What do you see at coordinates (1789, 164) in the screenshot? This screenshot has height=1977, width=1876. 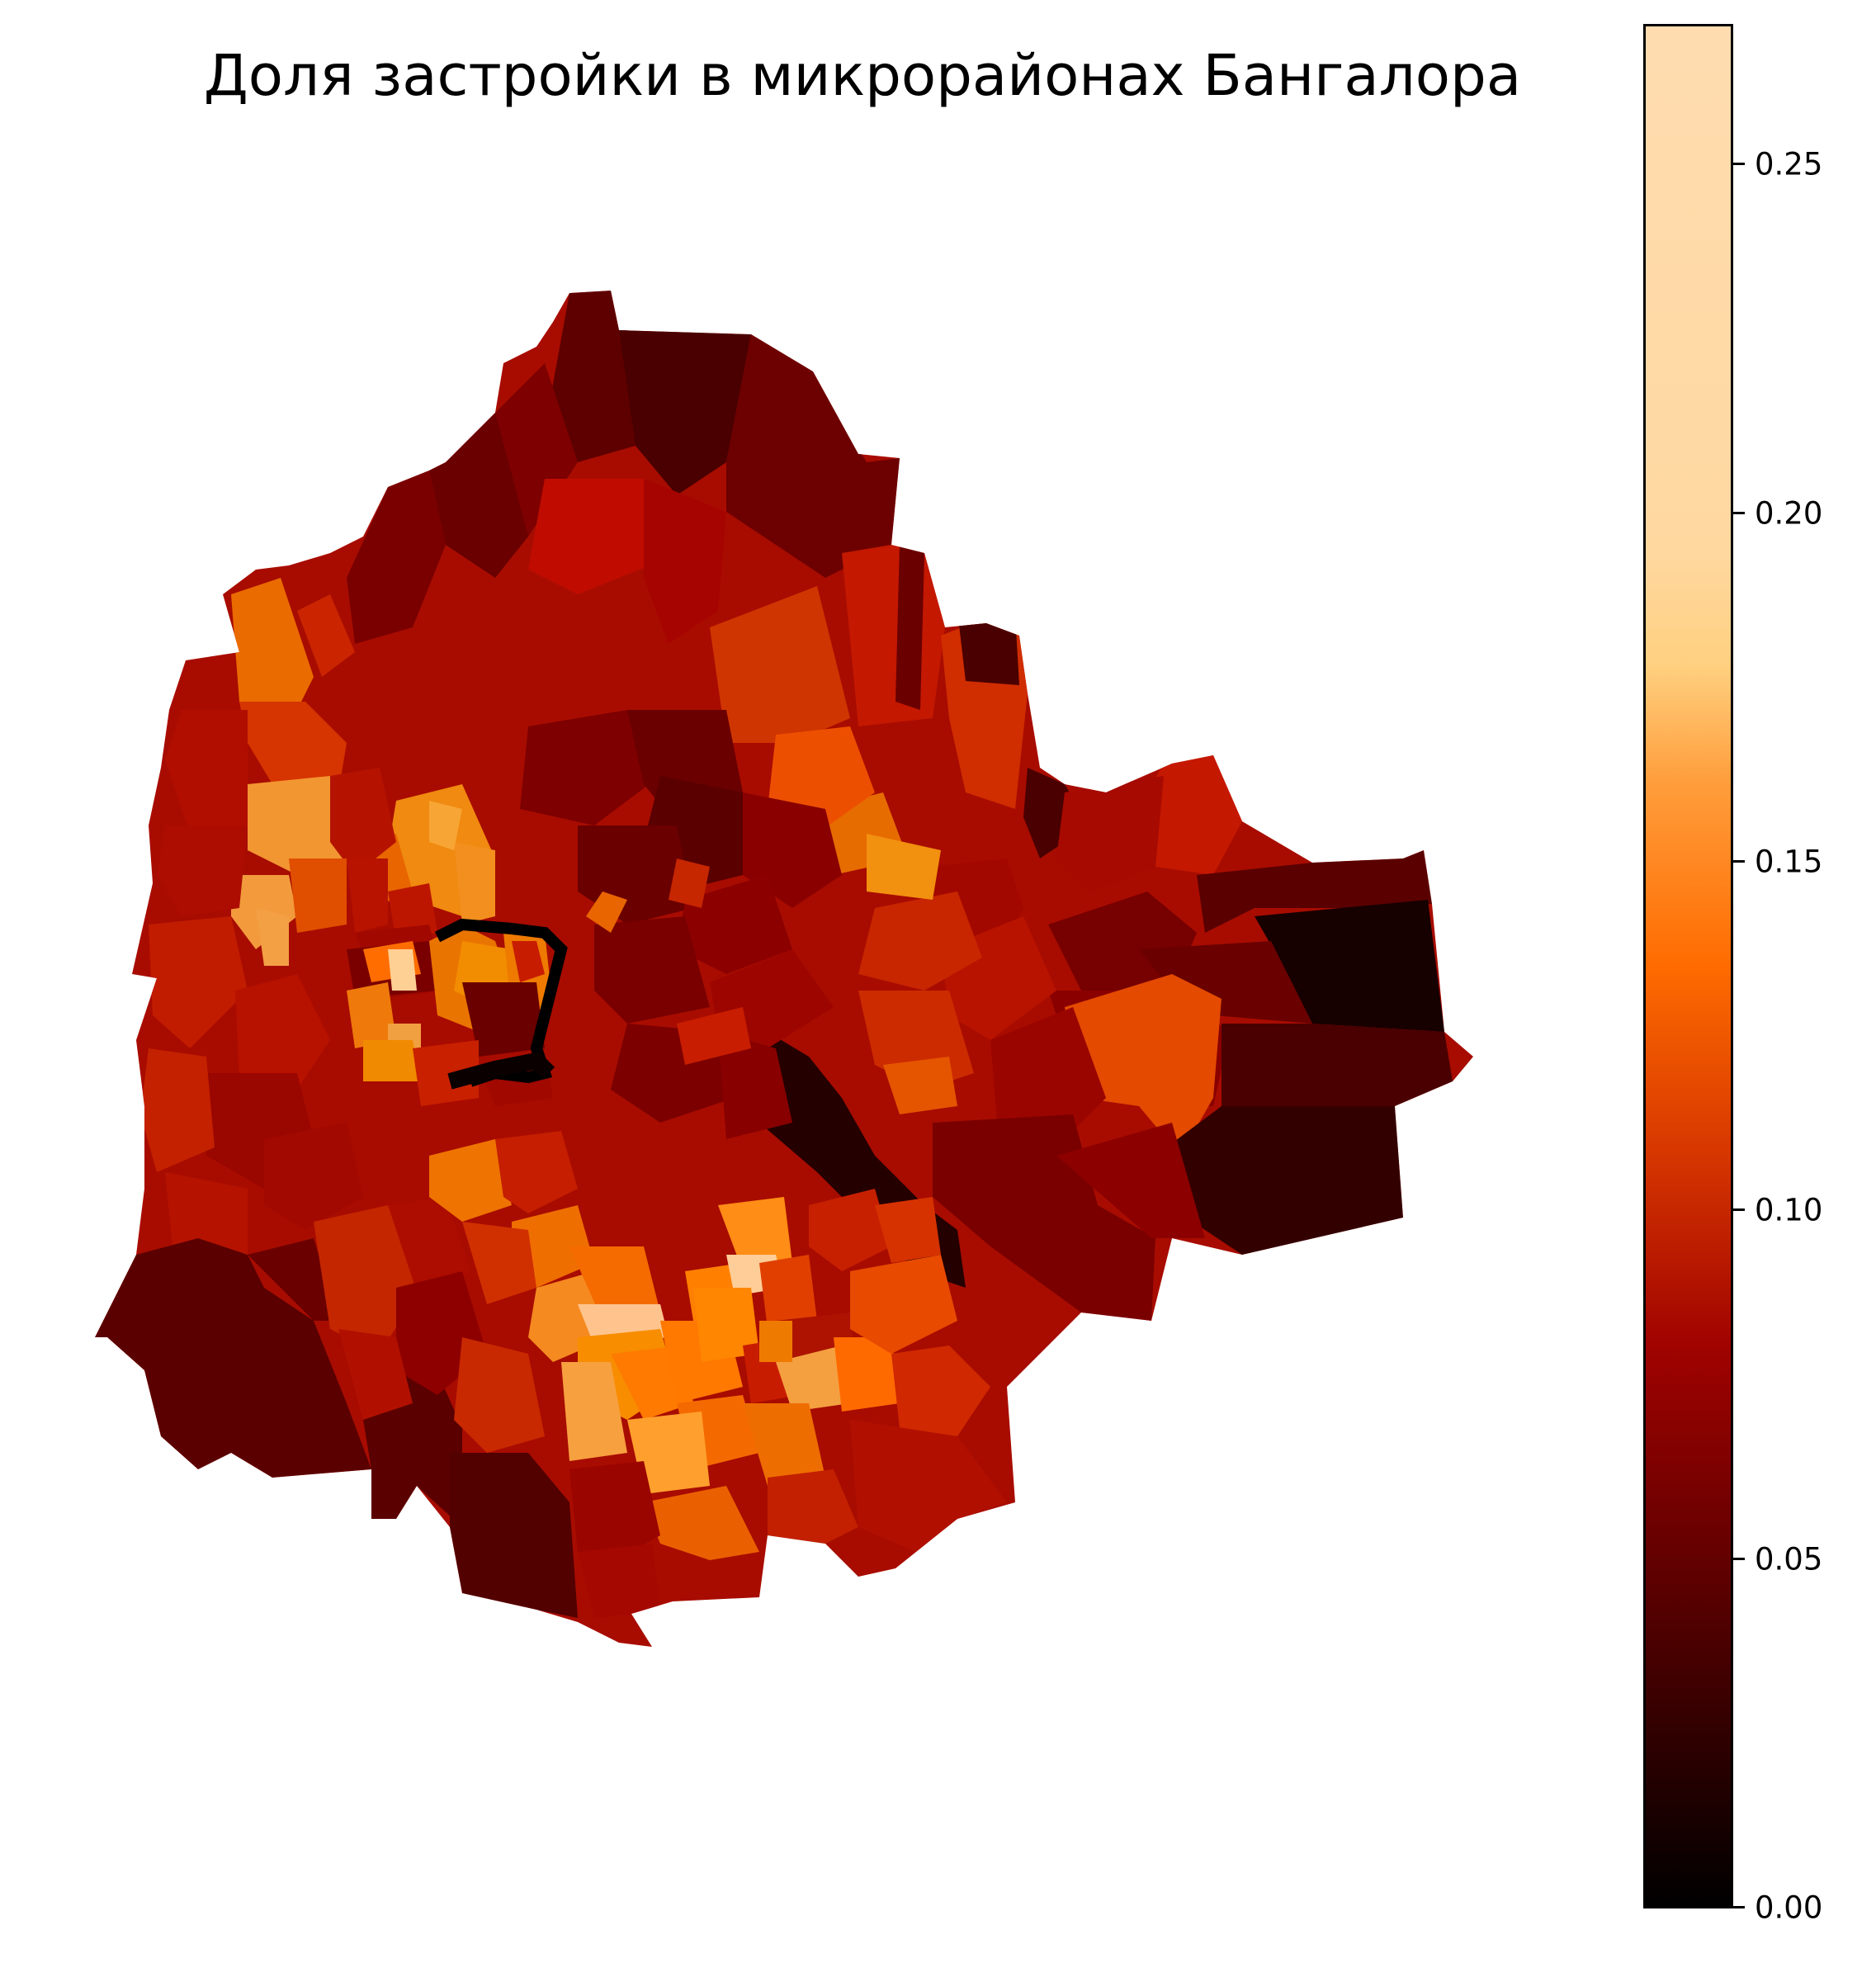 I see `colorbar-tick-label-5: 0.25` at bounding box center [1789, 164].